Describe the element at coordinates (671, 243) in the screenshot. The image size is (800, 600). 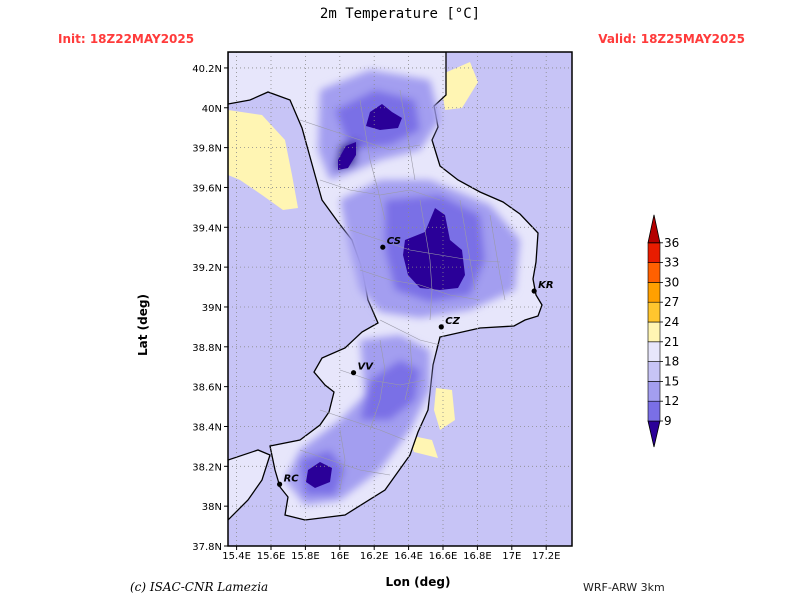
I see `colorbar-label: 36` at that location.